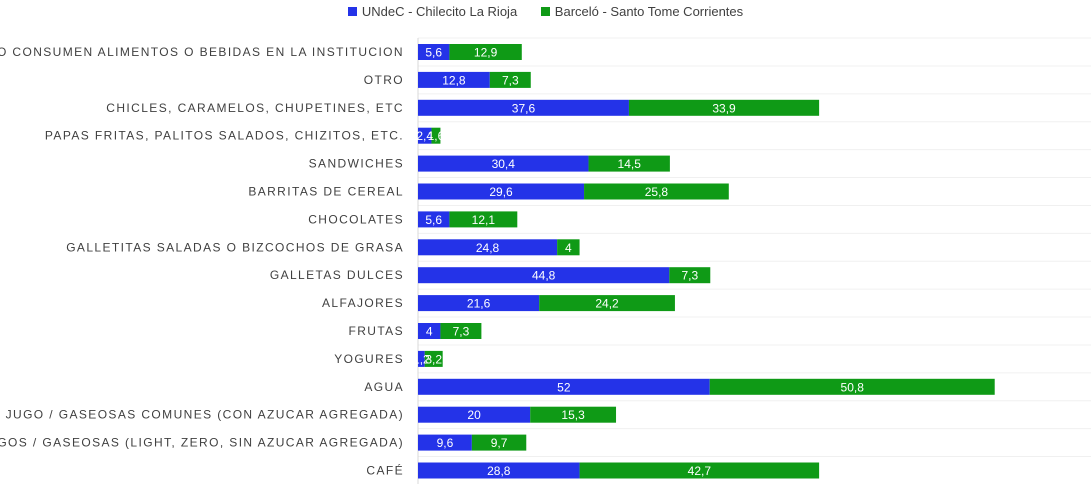 Image resolution: width=1091 pixels, height=484 pixels. What do you see at coordinates (255, 108) in the screenshot?
I see `category-label: CHICLES, CARAMELOS, CHUPETINES, ETC` at bounding box center [255, 108].